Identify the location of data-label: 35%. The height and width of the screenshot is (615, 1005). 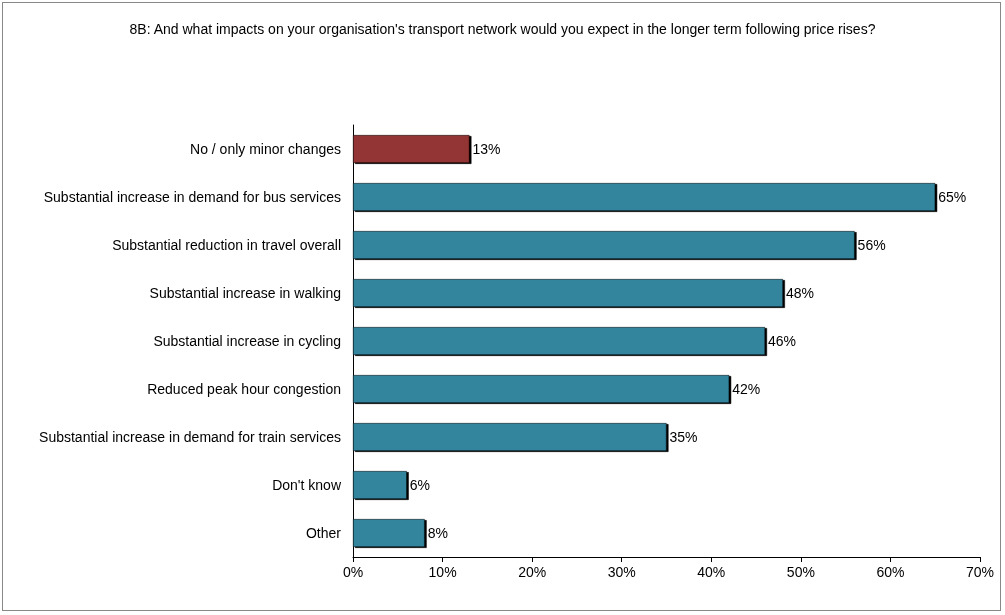
(683, 437).